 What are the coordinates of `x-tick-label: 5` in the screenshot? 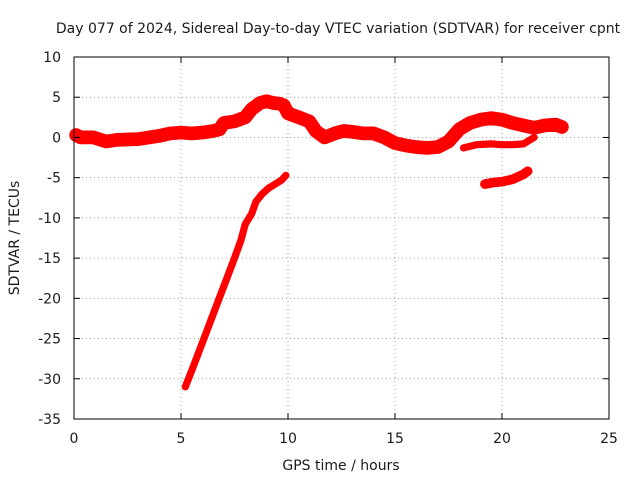 It's located at (181, 439).